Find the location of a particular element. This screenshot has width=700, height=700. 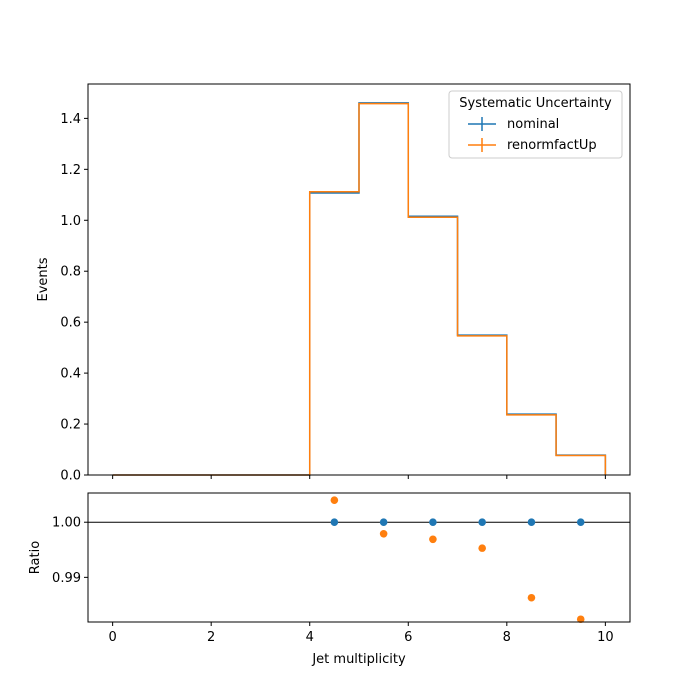

legend-box is located at coordinates (535, 124).